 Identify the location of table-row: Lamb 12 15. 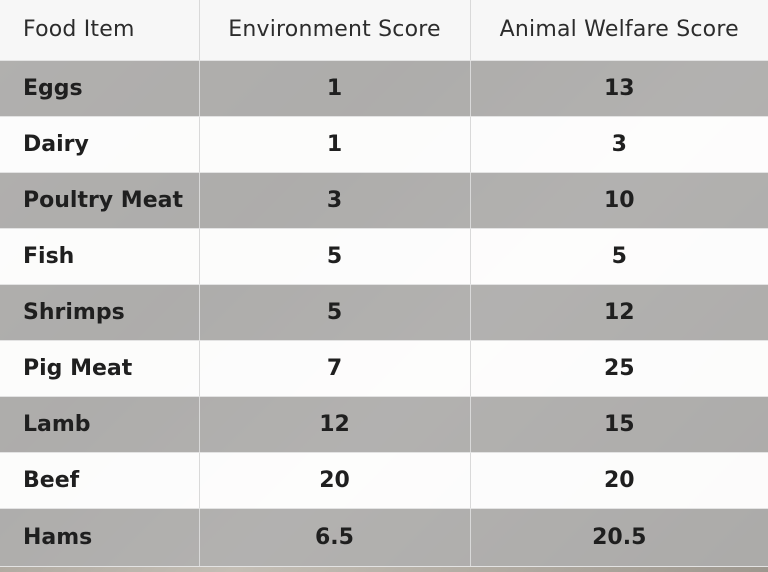
(384, 424).